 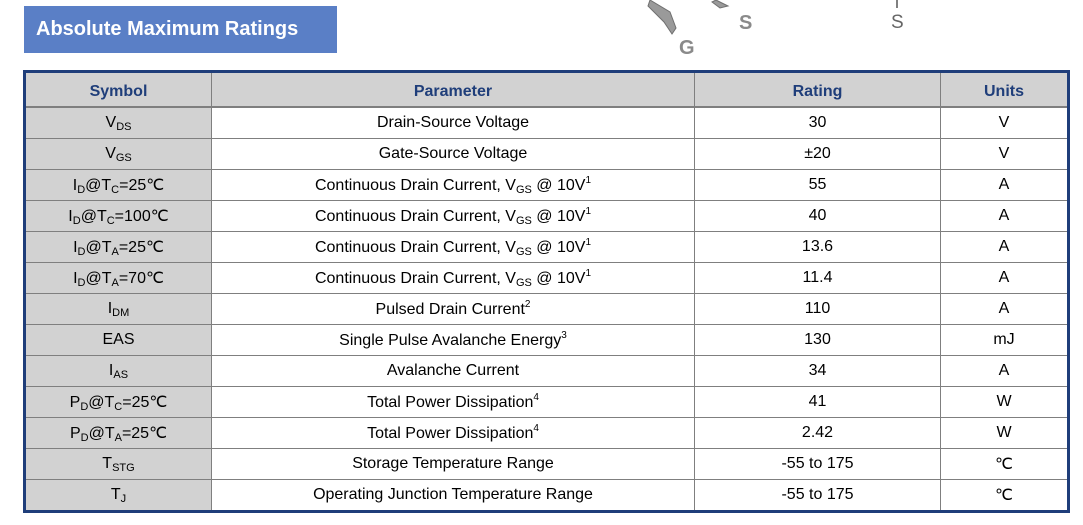 I want to click on parameter-cell: Avalanche Current, so click(x=453, y=371).